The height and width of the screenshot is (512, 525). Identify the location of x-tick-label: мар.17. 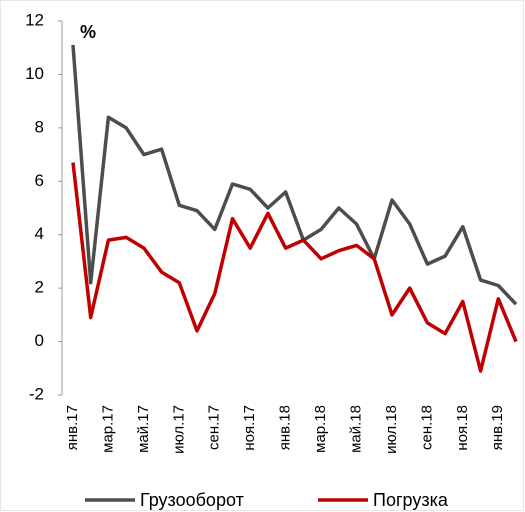
(107, 429).